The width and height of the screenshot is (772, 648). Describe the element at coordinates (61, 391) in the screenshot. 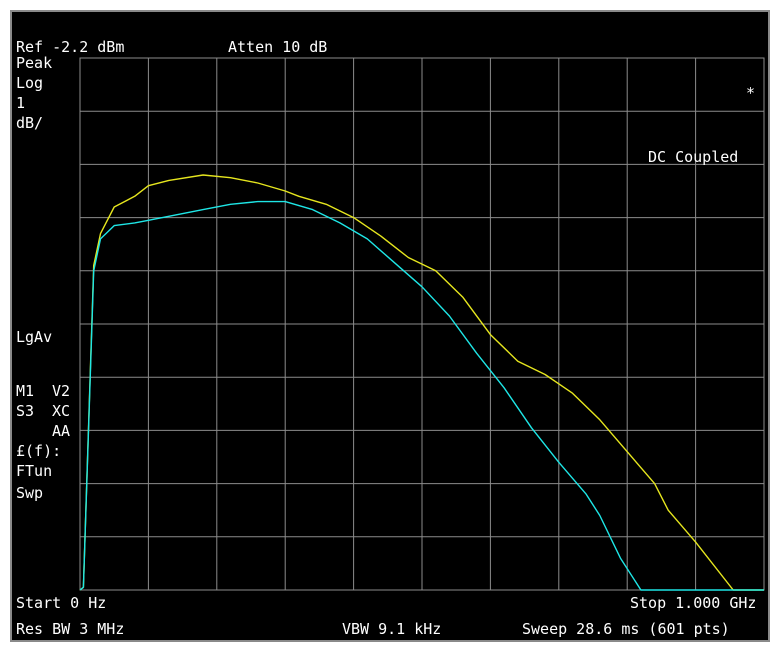

I see `trace-v2: V2` at that location.